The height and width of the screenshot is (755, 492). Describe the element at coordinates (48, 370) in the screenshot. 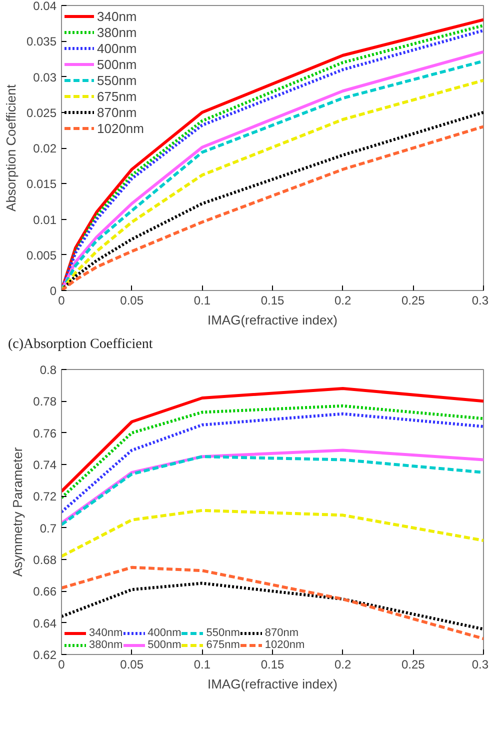

I see `y-tick-label: 0.8` at that location.